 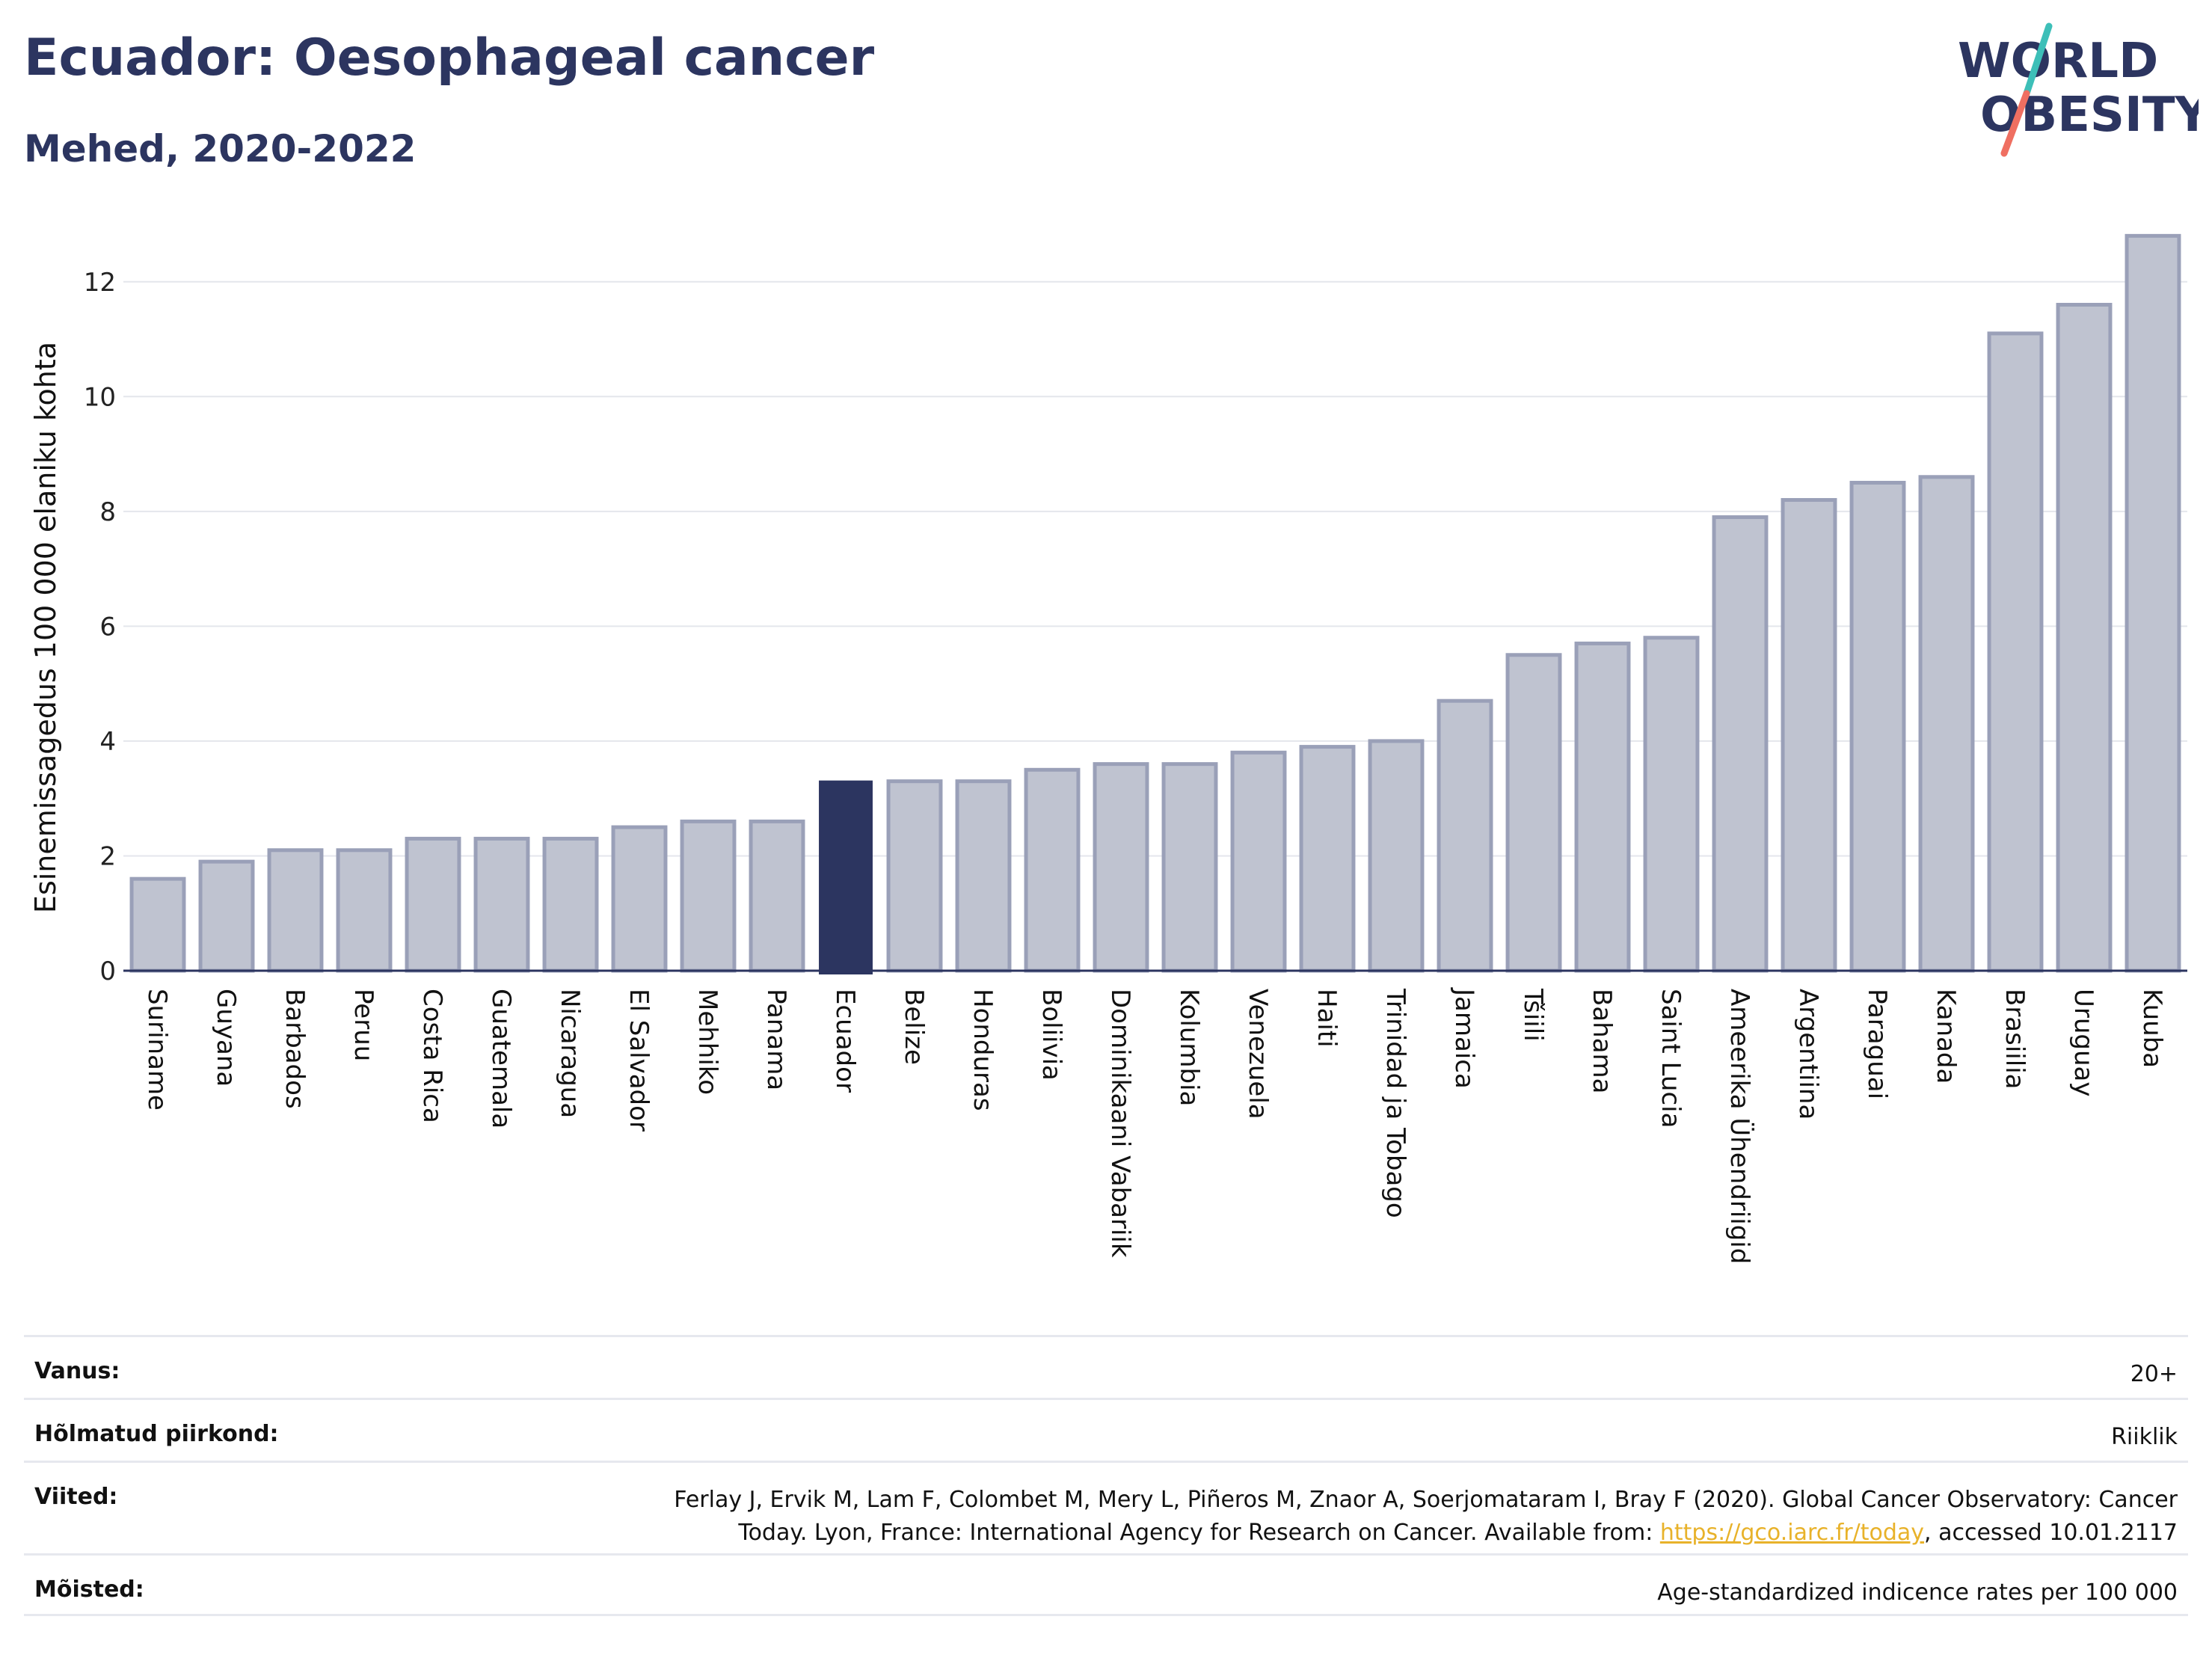 I want to click on x-tick-label: Kanada, so click(x=1946, y=1036).